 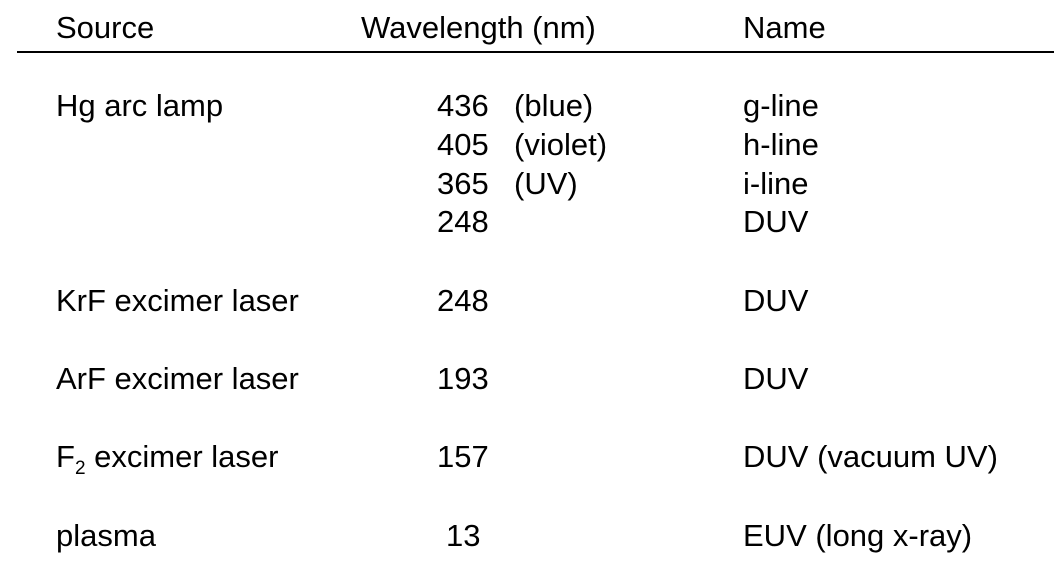 I want to click on source-hg-arc-lamp: Hg arc lamp, so click(x=140, y=105).